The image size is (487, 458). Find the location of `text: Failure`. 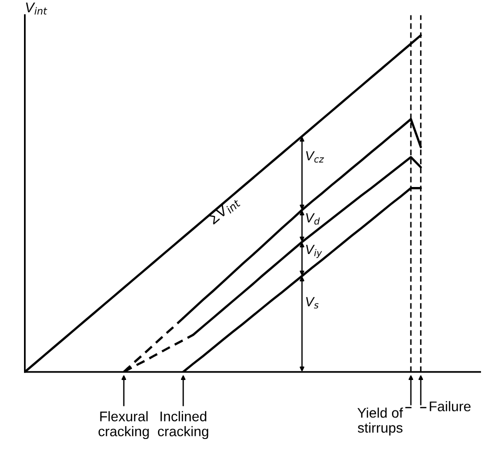

text: Failure is located at coordinates (450, 406).